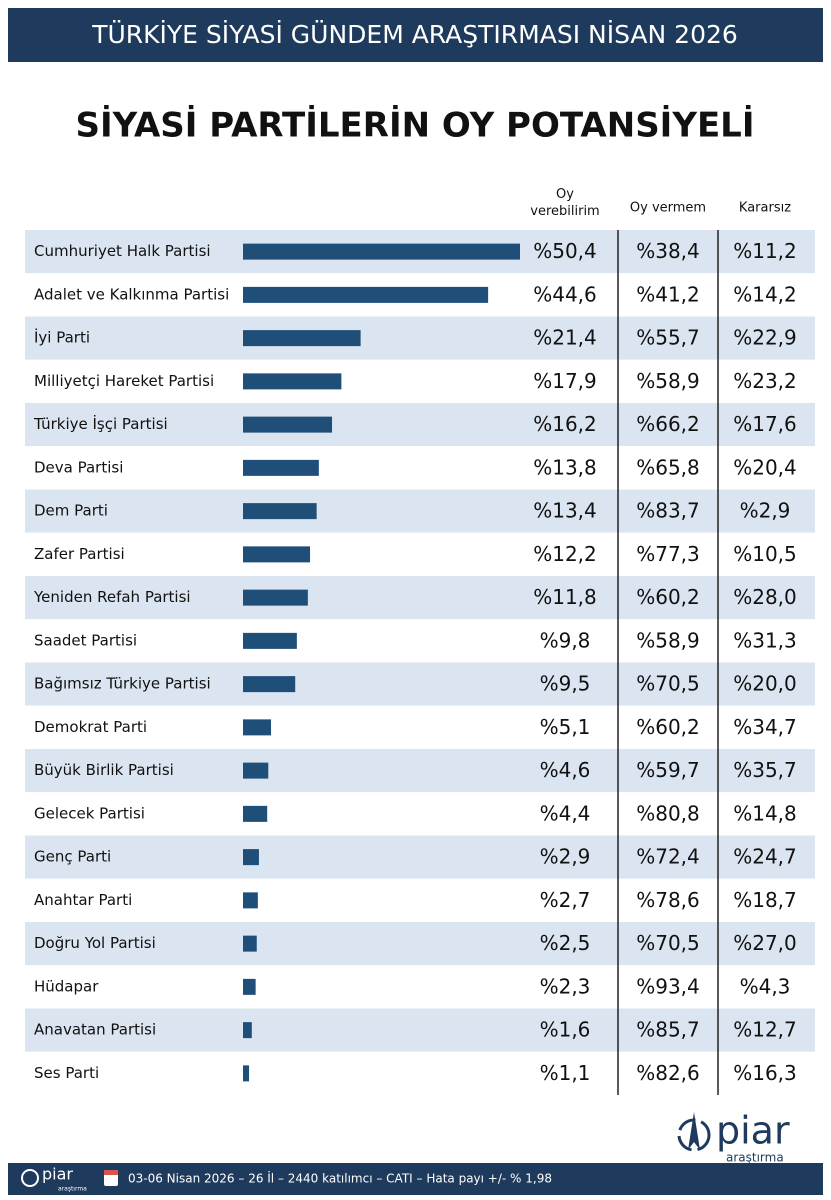 This screenshot has width=831, height=1200. I want to click on value-label: %93,4, so click(668, 986).